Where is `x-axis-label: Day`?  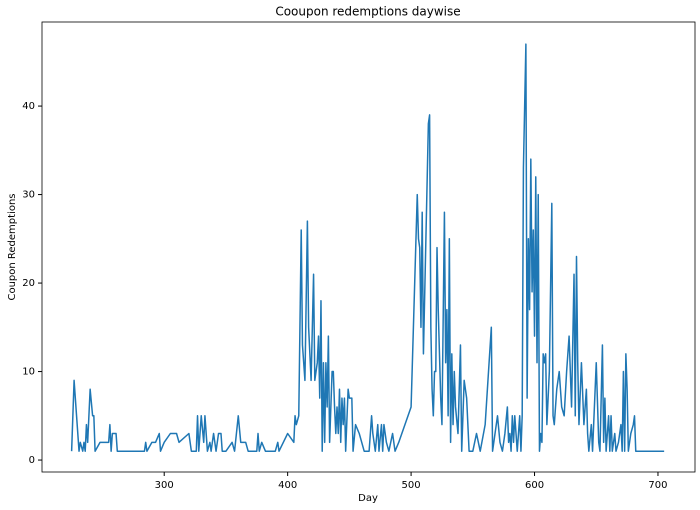 x-axis-label: Day is located at coordinates (368, 498).